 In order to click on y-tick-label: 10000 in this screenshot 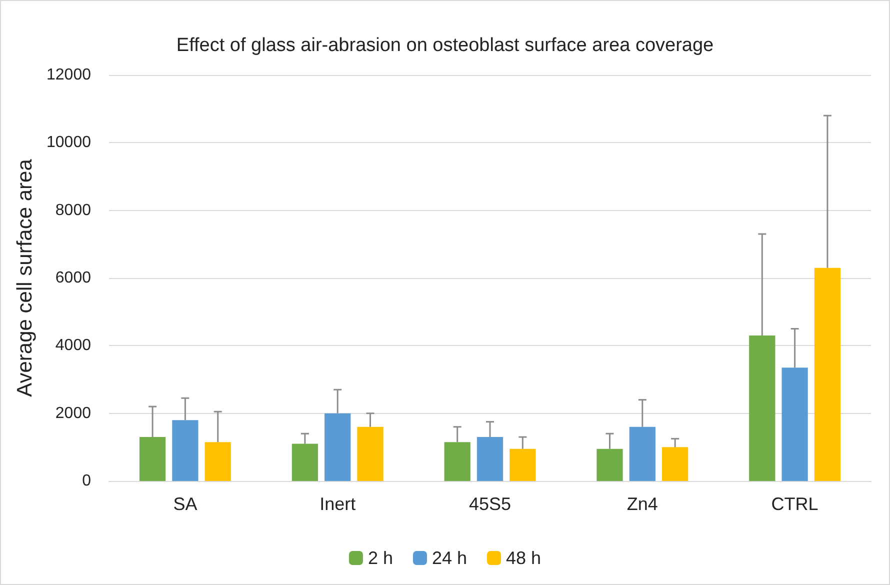, I will do `click(69, 143)`.